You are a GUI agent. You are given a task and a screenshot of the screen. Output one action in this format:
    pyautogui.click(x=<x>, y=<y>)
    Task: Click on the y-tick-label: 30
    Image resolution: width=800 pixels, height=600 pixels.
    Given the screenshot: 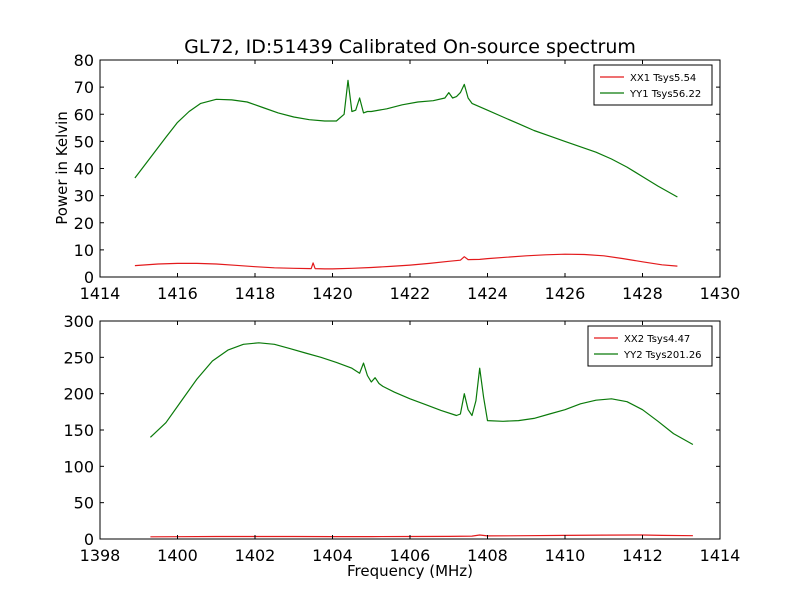 What is the action you would take?
    pyautogui.click(x=84, y=196)
    